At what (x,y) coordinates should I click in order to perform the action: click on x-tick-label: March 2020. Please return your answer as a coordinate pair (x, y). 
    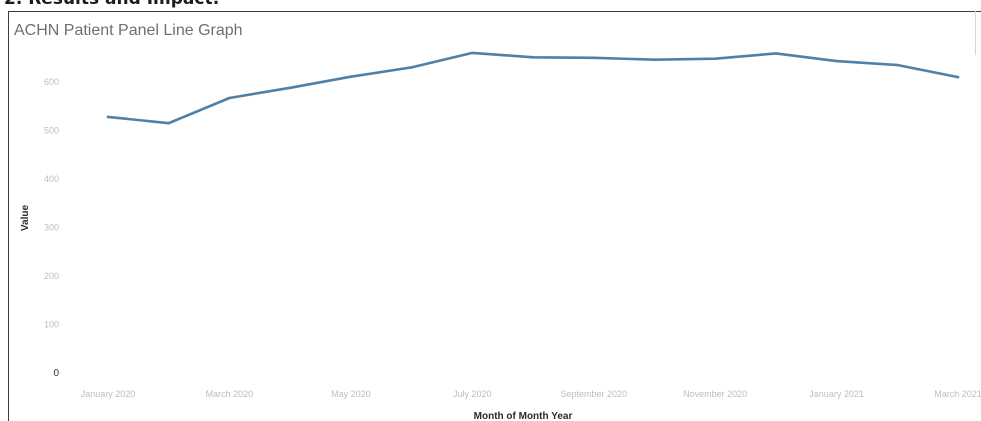
    Looking at the image, I should click on (230, 394).